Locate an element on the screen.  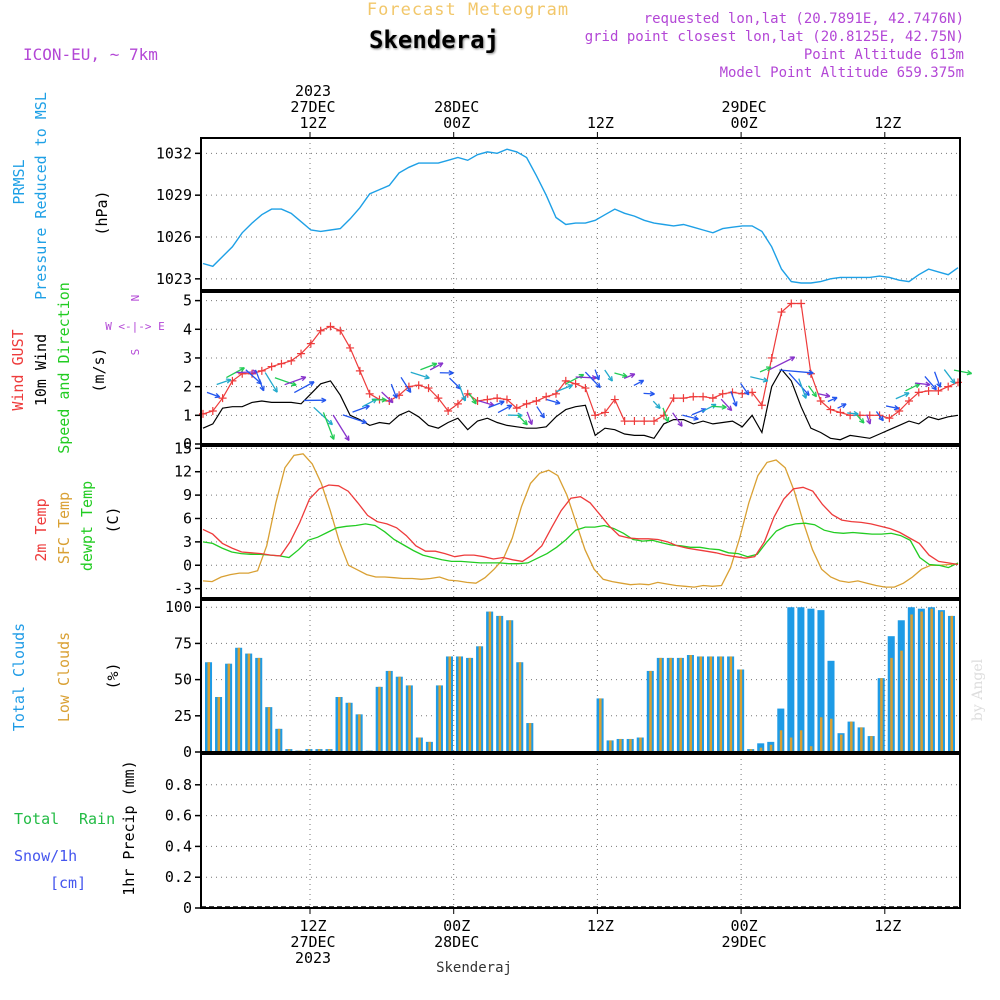
xtick-label-bottom: 00Z is located at coordinates (456, 926).